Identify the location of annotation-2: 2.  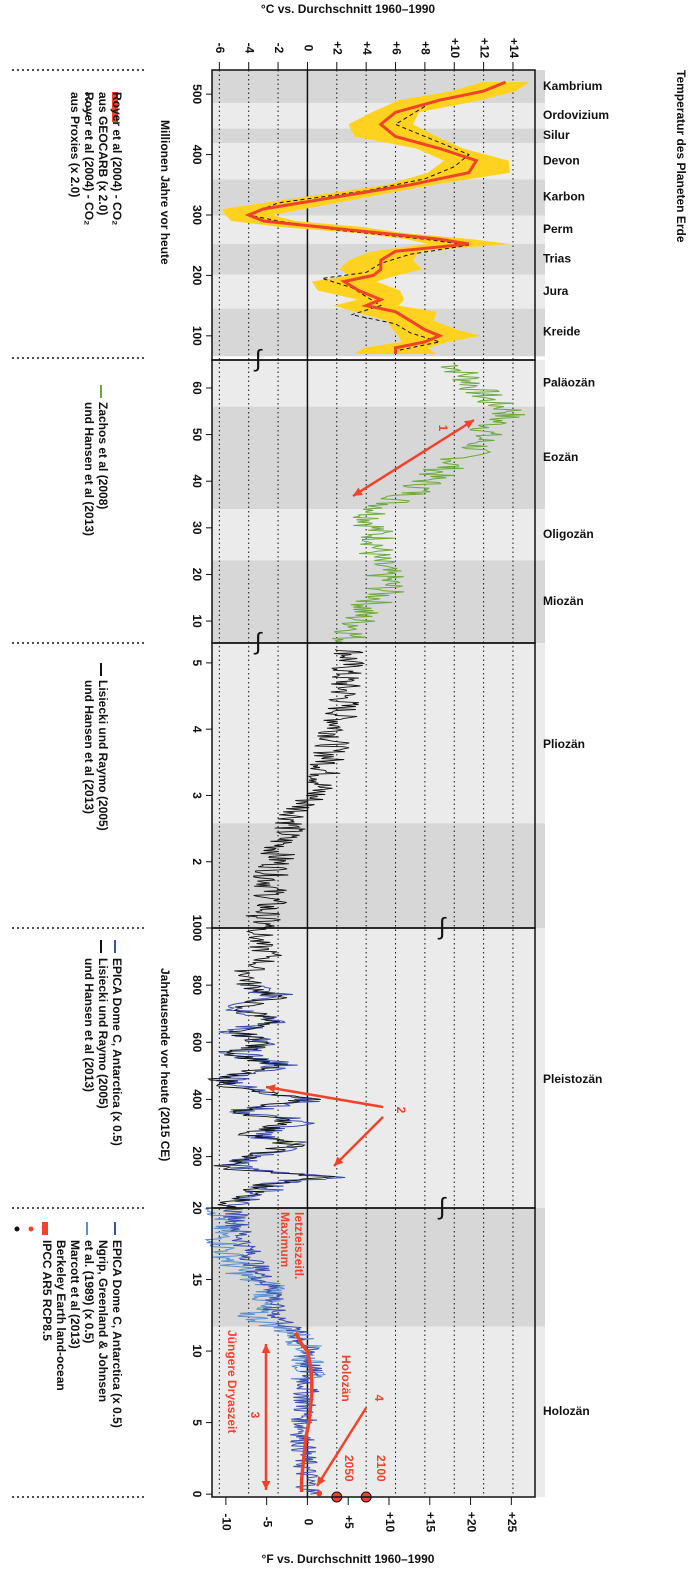
(401, 1110).